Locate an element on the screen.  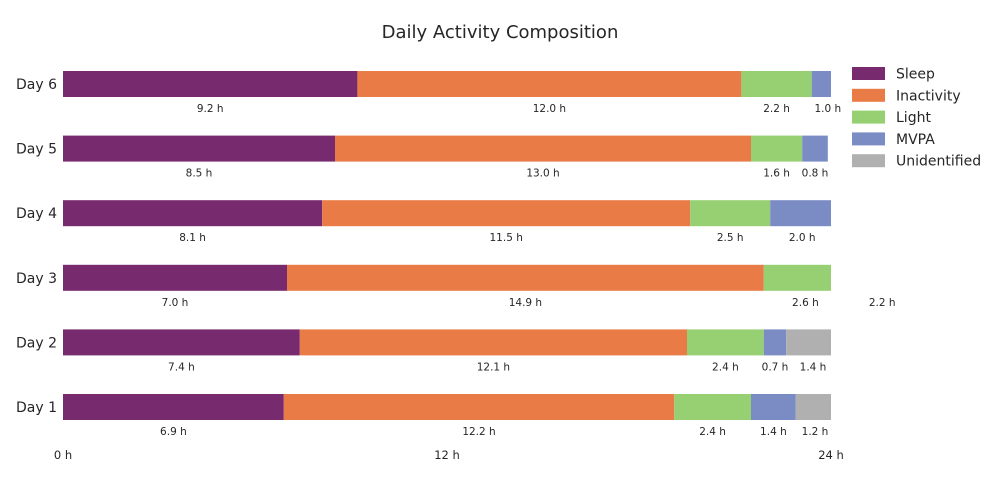
x-tick-24: 24 h is located at coordinates (831, 455).